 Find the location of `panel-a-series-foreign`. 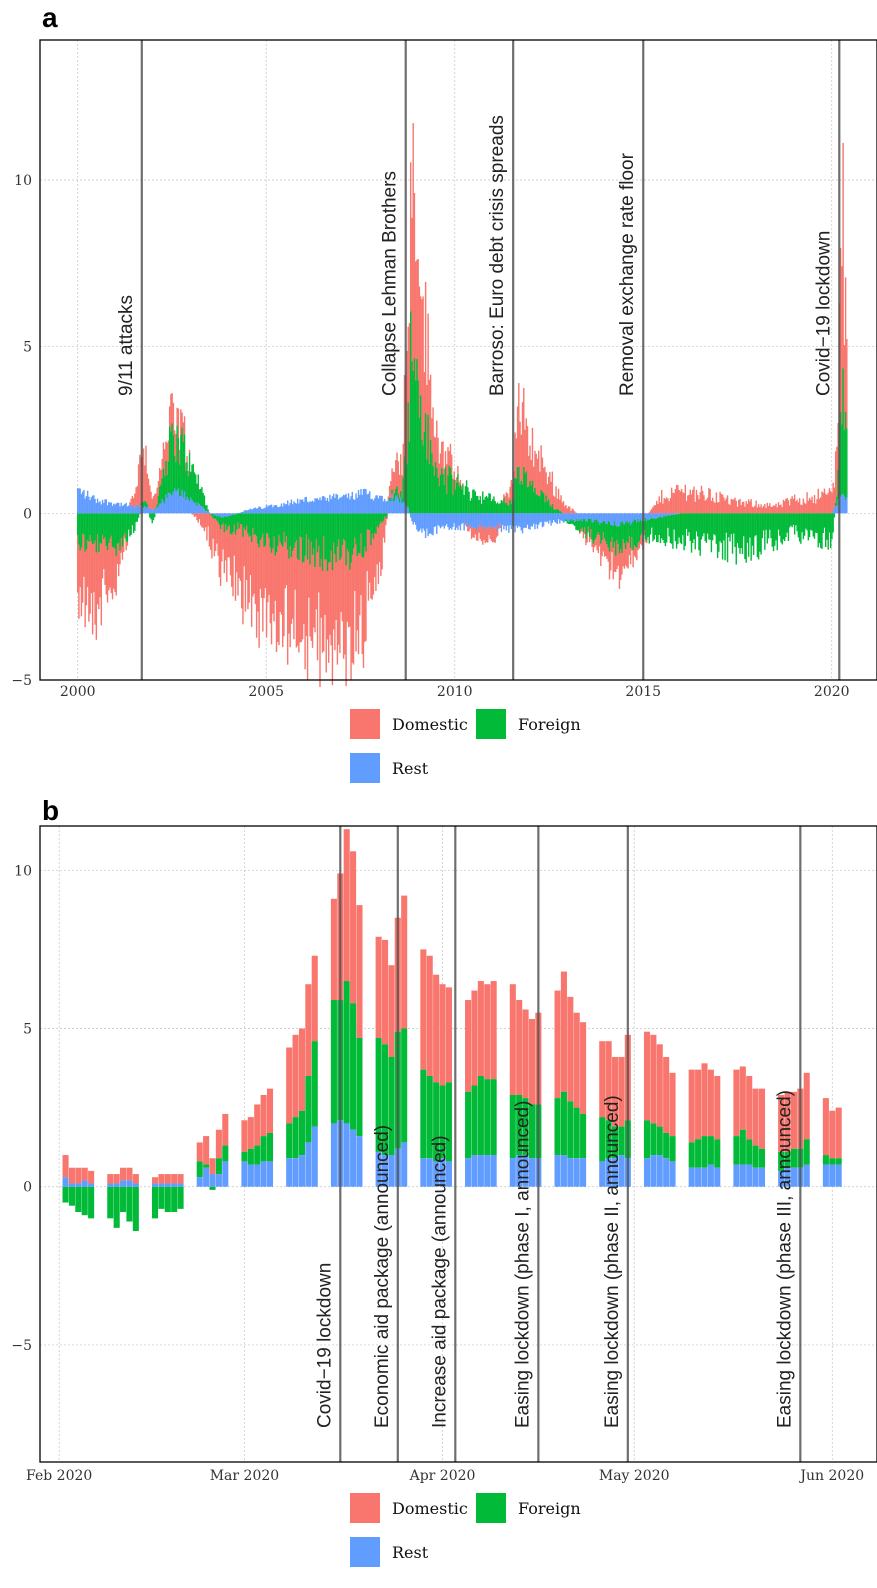

panel-a-series-foreign is located at coordinates (462, 441).